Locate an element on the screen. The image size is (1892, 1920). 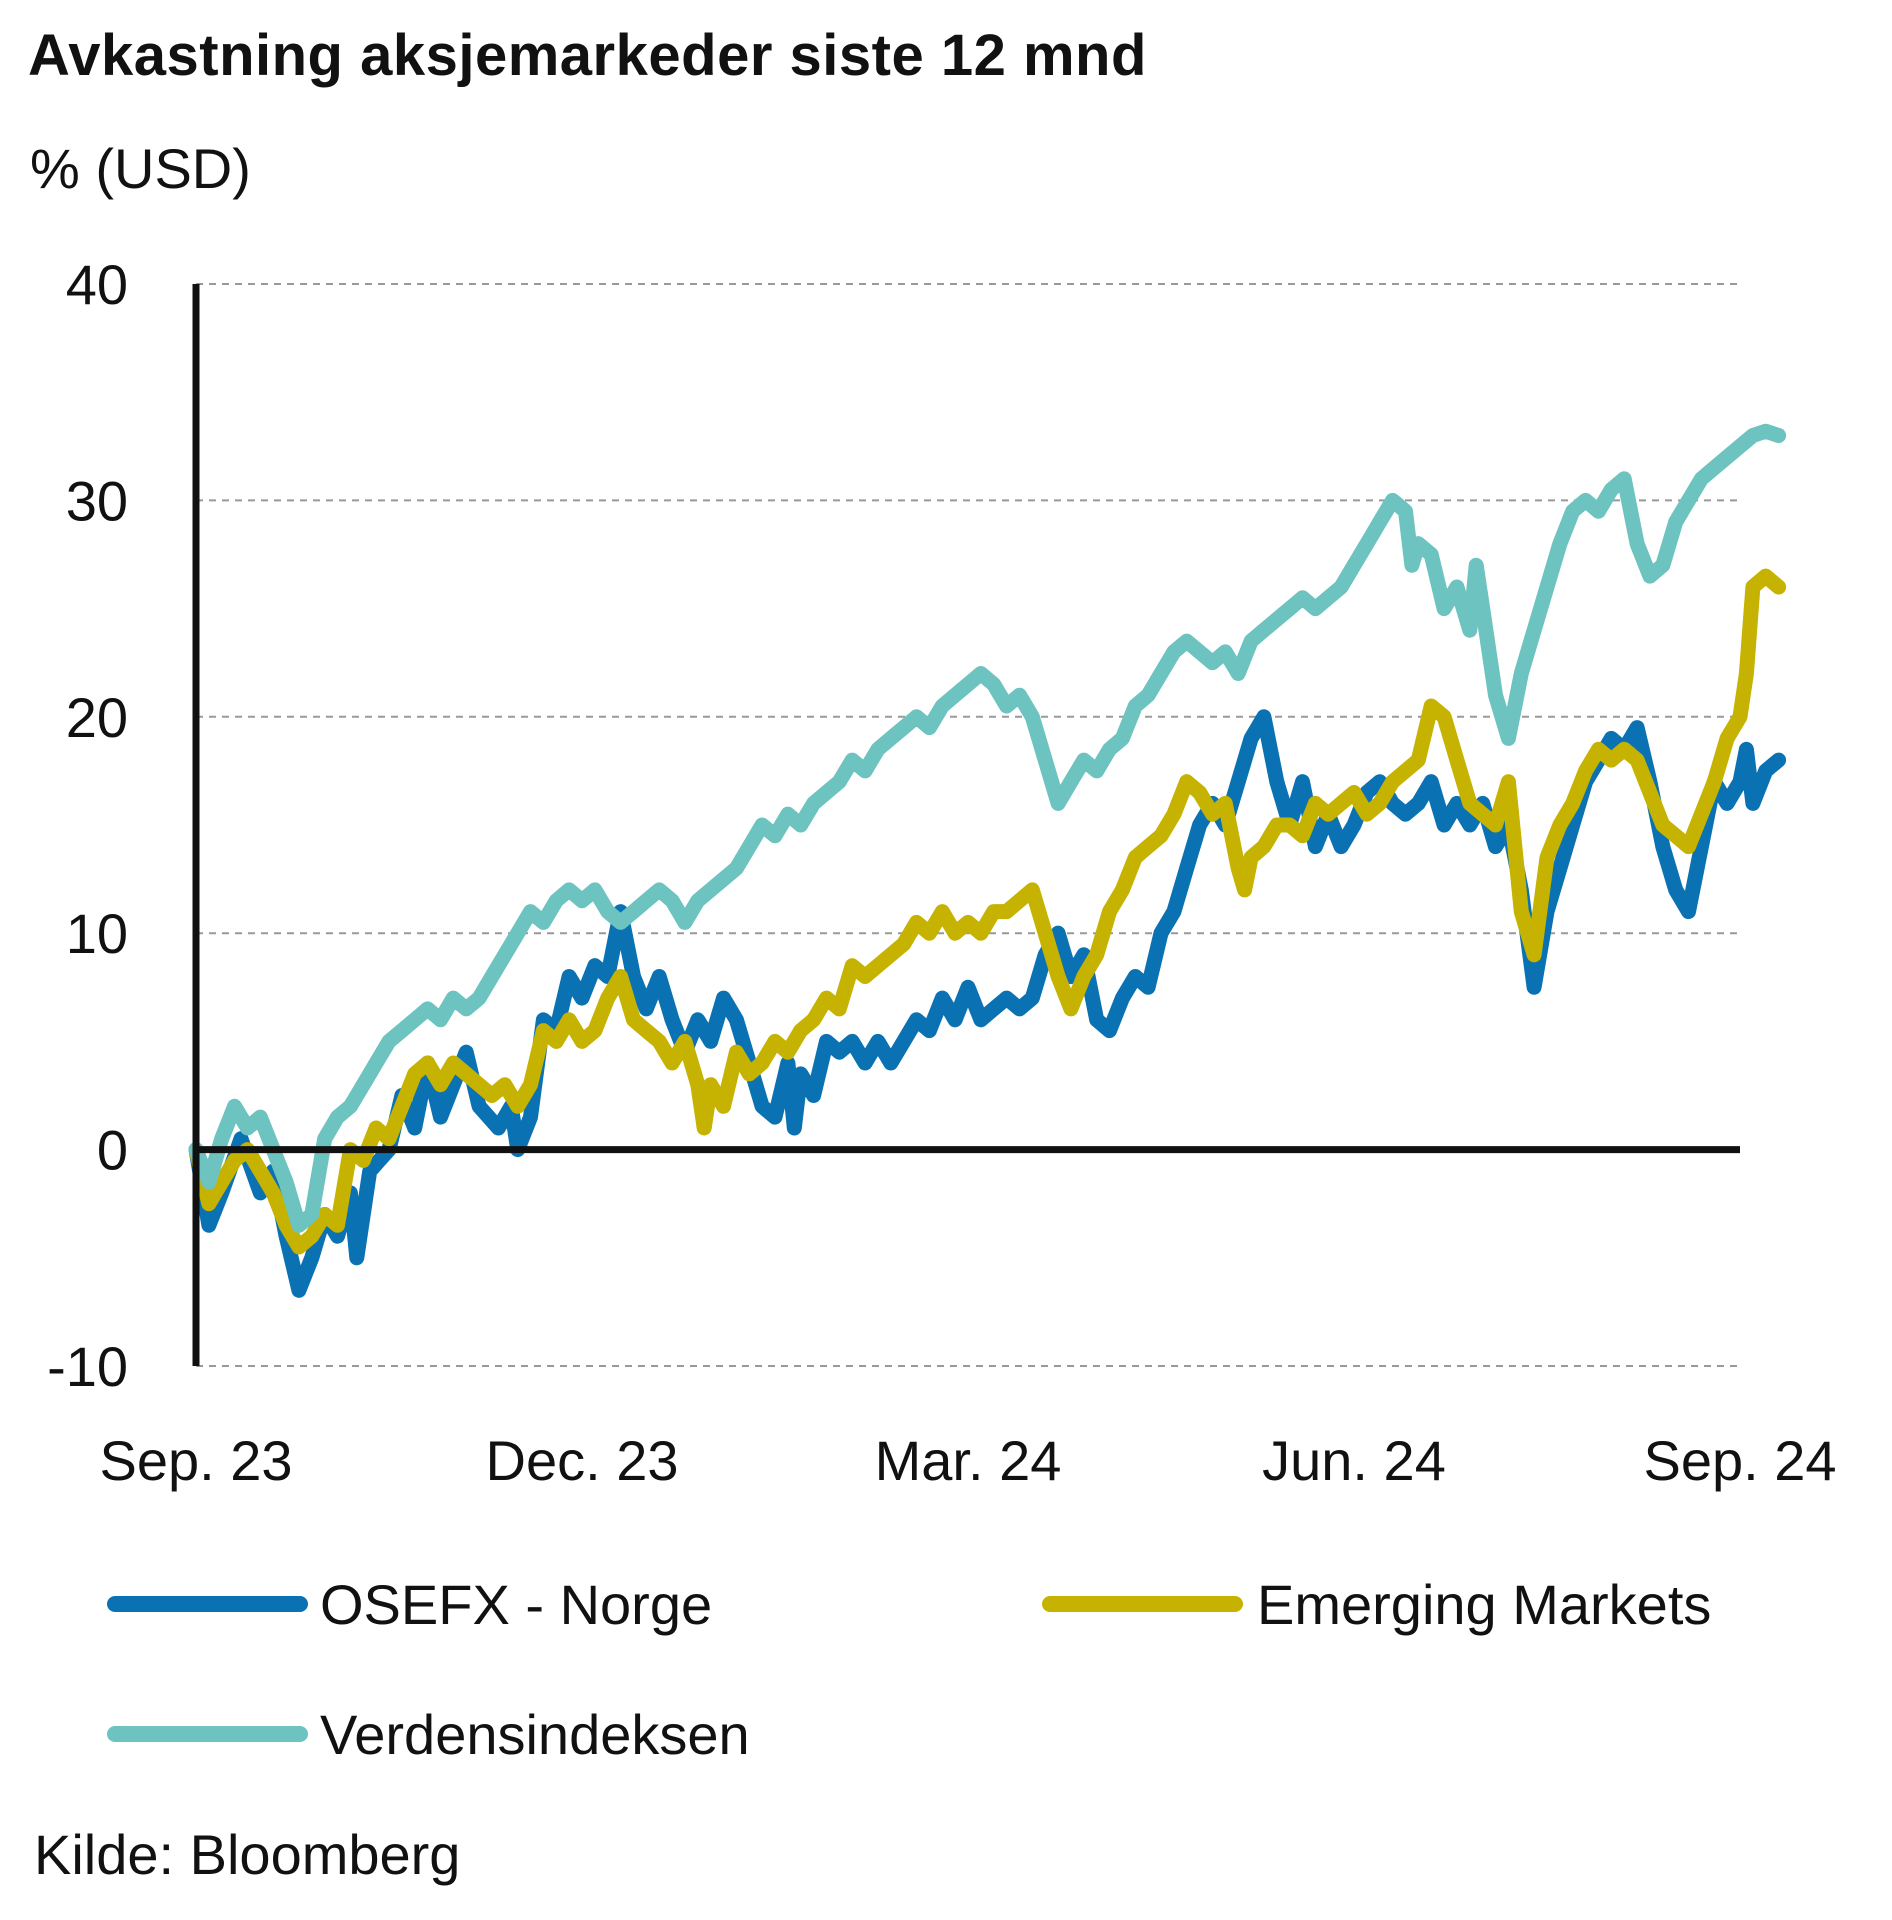
x-tick-labels: Sep. 23 Dec. 23 Mar. 24 Jun. 24 Sep. 24 is located at coordinates (967, 1460).